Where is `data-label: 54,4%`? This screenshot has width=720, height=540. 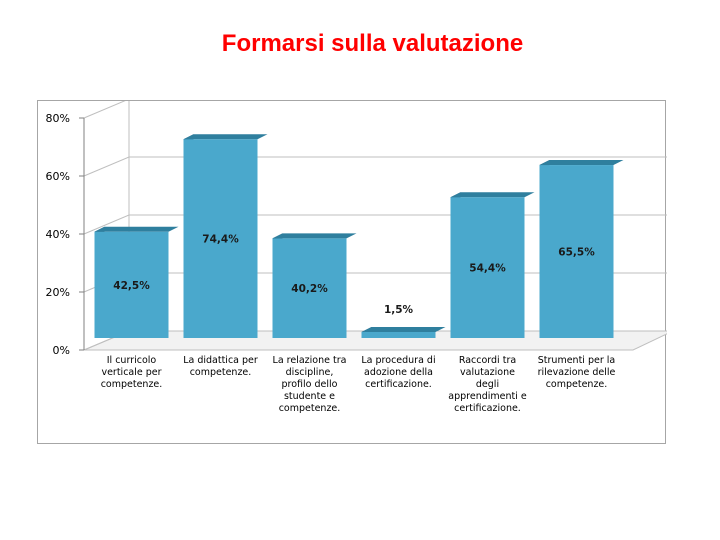 data-label: 54,4% is located at coordinates (487, 269).